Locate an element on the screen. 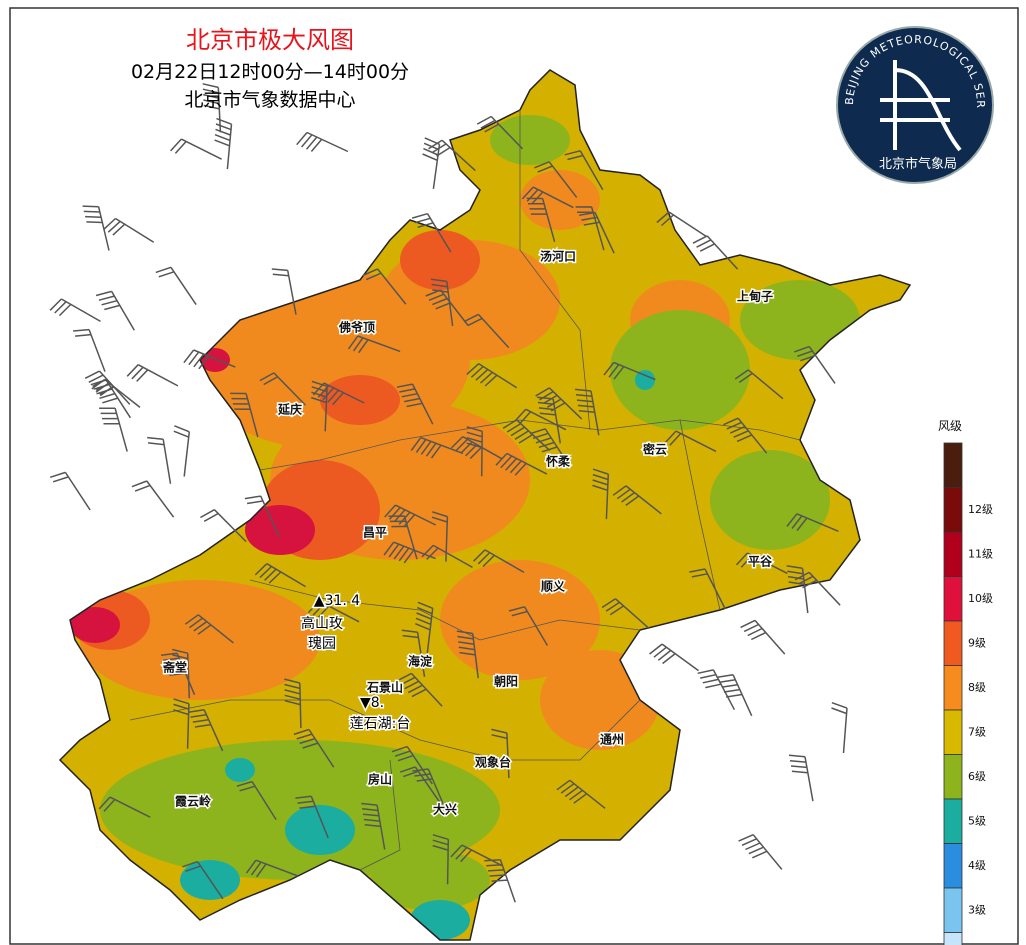  station-annotation: 莲石湖:台 is located at coordinates (380, 724).